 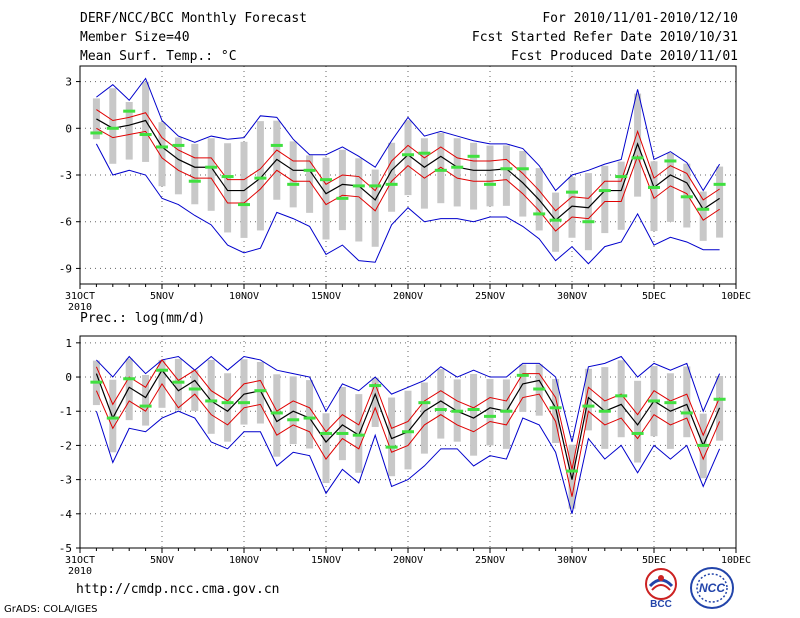 What do you see at coordinates (736, 560) in the screenshot?
I see `x-tick-label: 10DEC` at bounding box center [736, 560].